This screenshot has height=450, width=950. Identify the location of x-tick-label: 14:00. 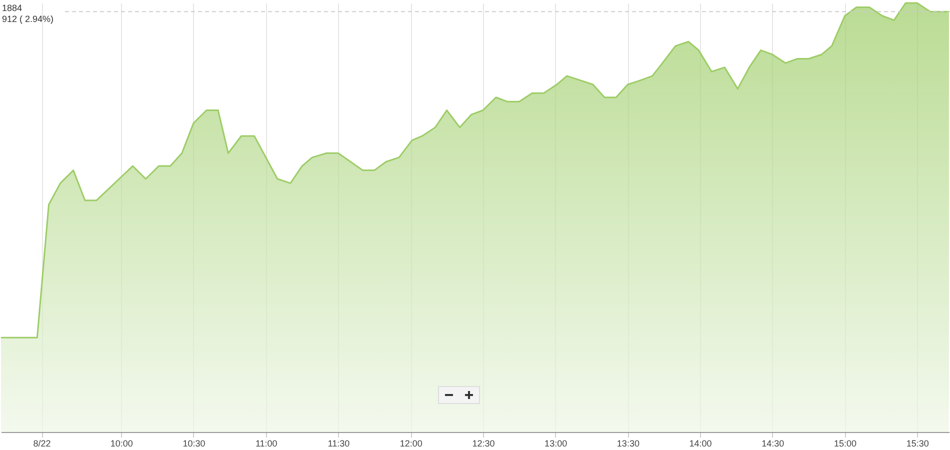
(700, 443).